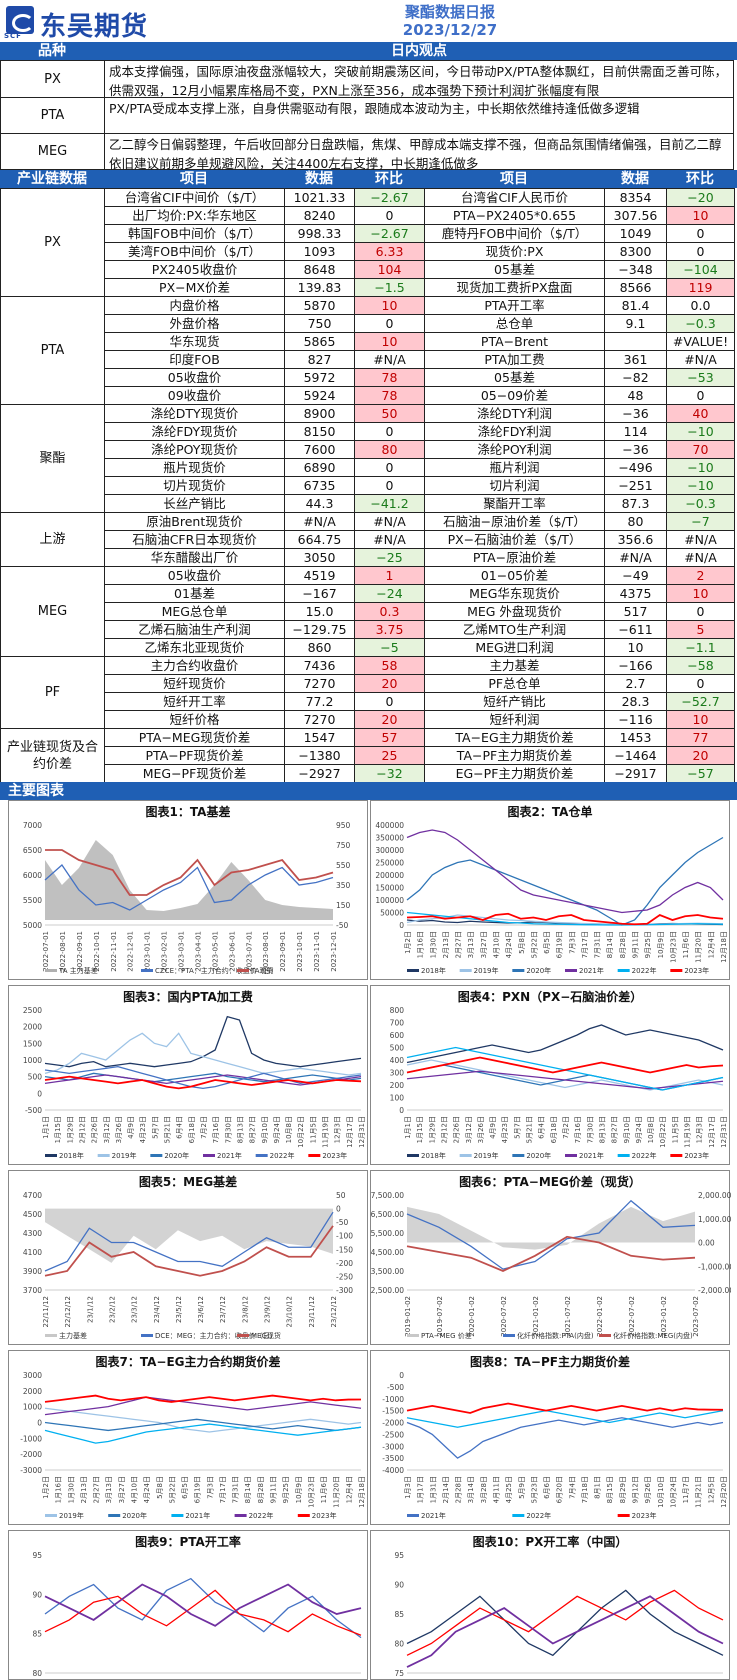 Image resolution: width=737 pixels, height=1680 pixels. What do you see at coordinates (368, 449) in the screenshot?
I see `table-row: 涤纶POY现货价 7600 80 涤纶POY利润 −36 70` at bounding box center [368, 449].